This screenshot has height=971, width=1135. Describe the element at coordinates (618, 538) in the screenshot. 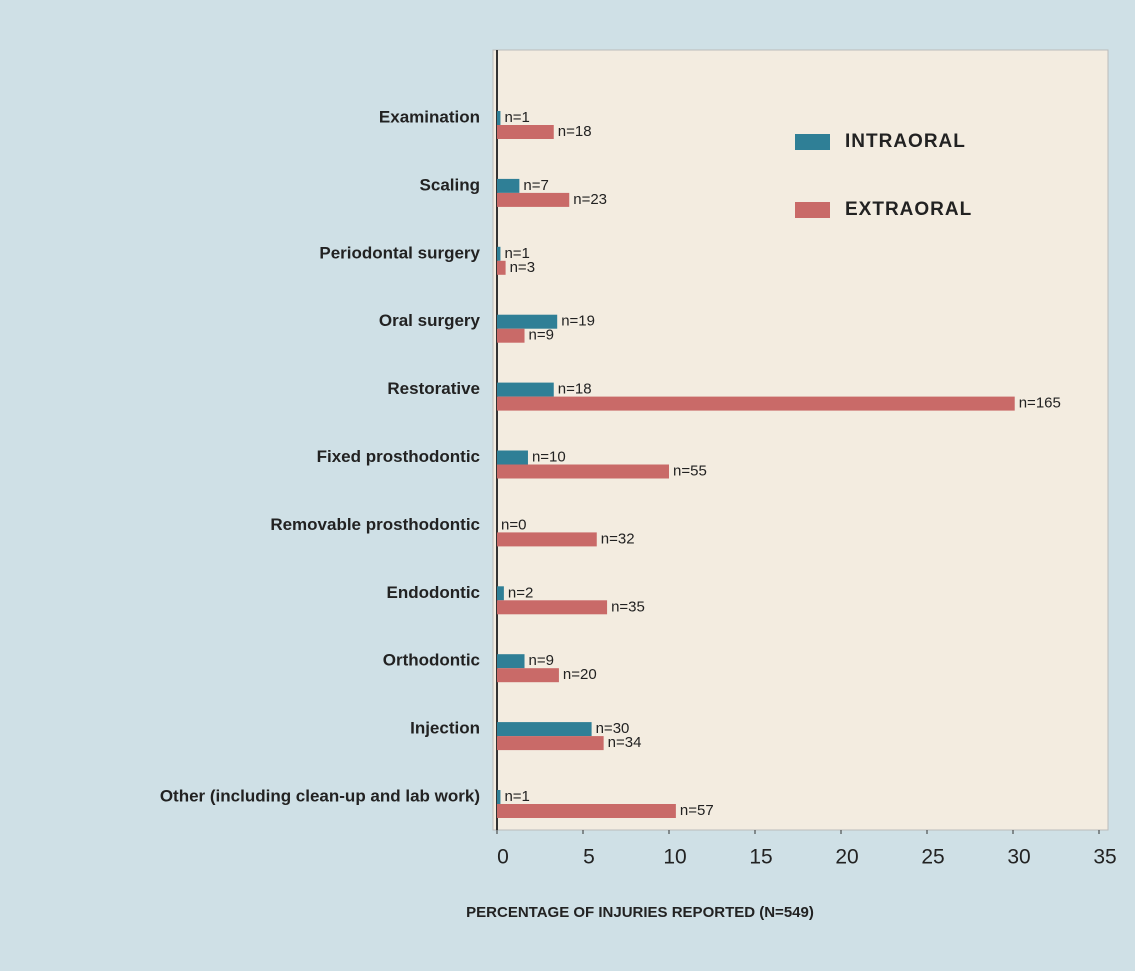

I see `value-label: n=32` at that location.